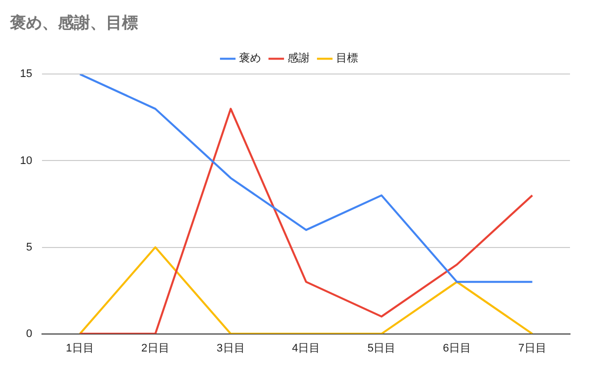 Image resolution: width=600 pixels, height=371 pixels. I want to click on chart-title: 褒め、感謝、目標, so click(73, 22).